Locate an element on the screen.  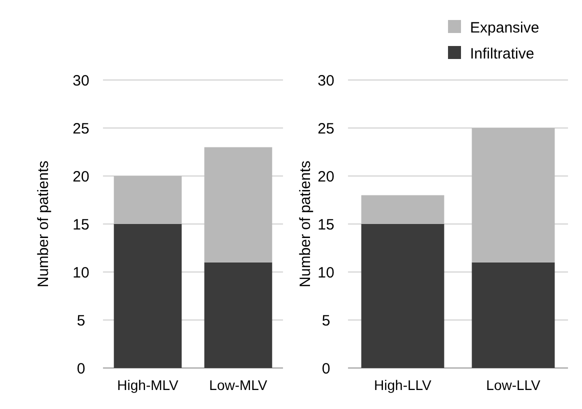
x-tick-label: Low-MLV is located at coordinates (238, 385).